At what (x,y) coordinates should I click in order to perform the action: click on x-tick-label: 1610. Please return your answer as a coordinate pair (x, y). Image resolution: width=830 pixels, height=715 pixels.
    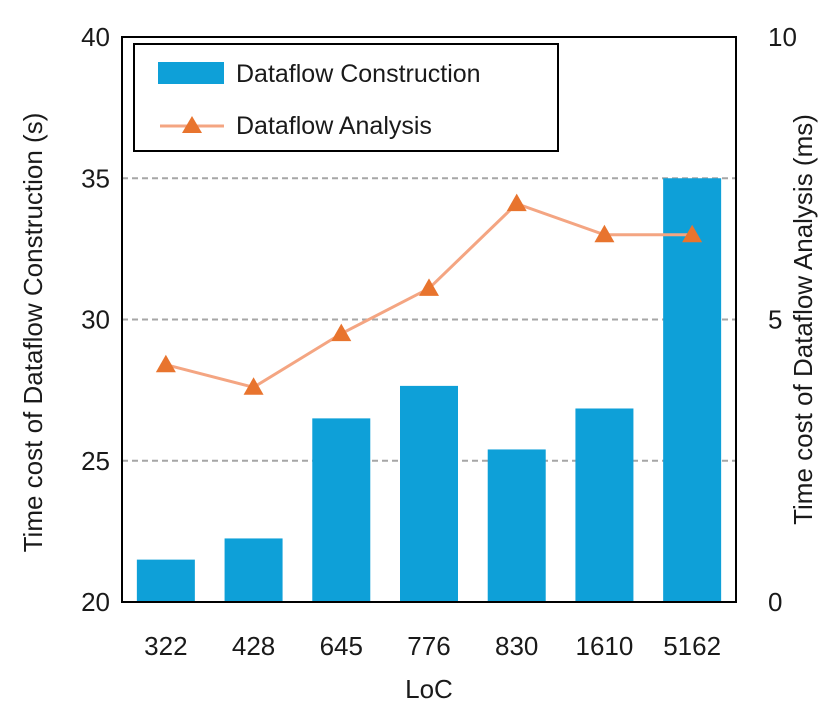
    Looking at the image, I should click on (605, 646).